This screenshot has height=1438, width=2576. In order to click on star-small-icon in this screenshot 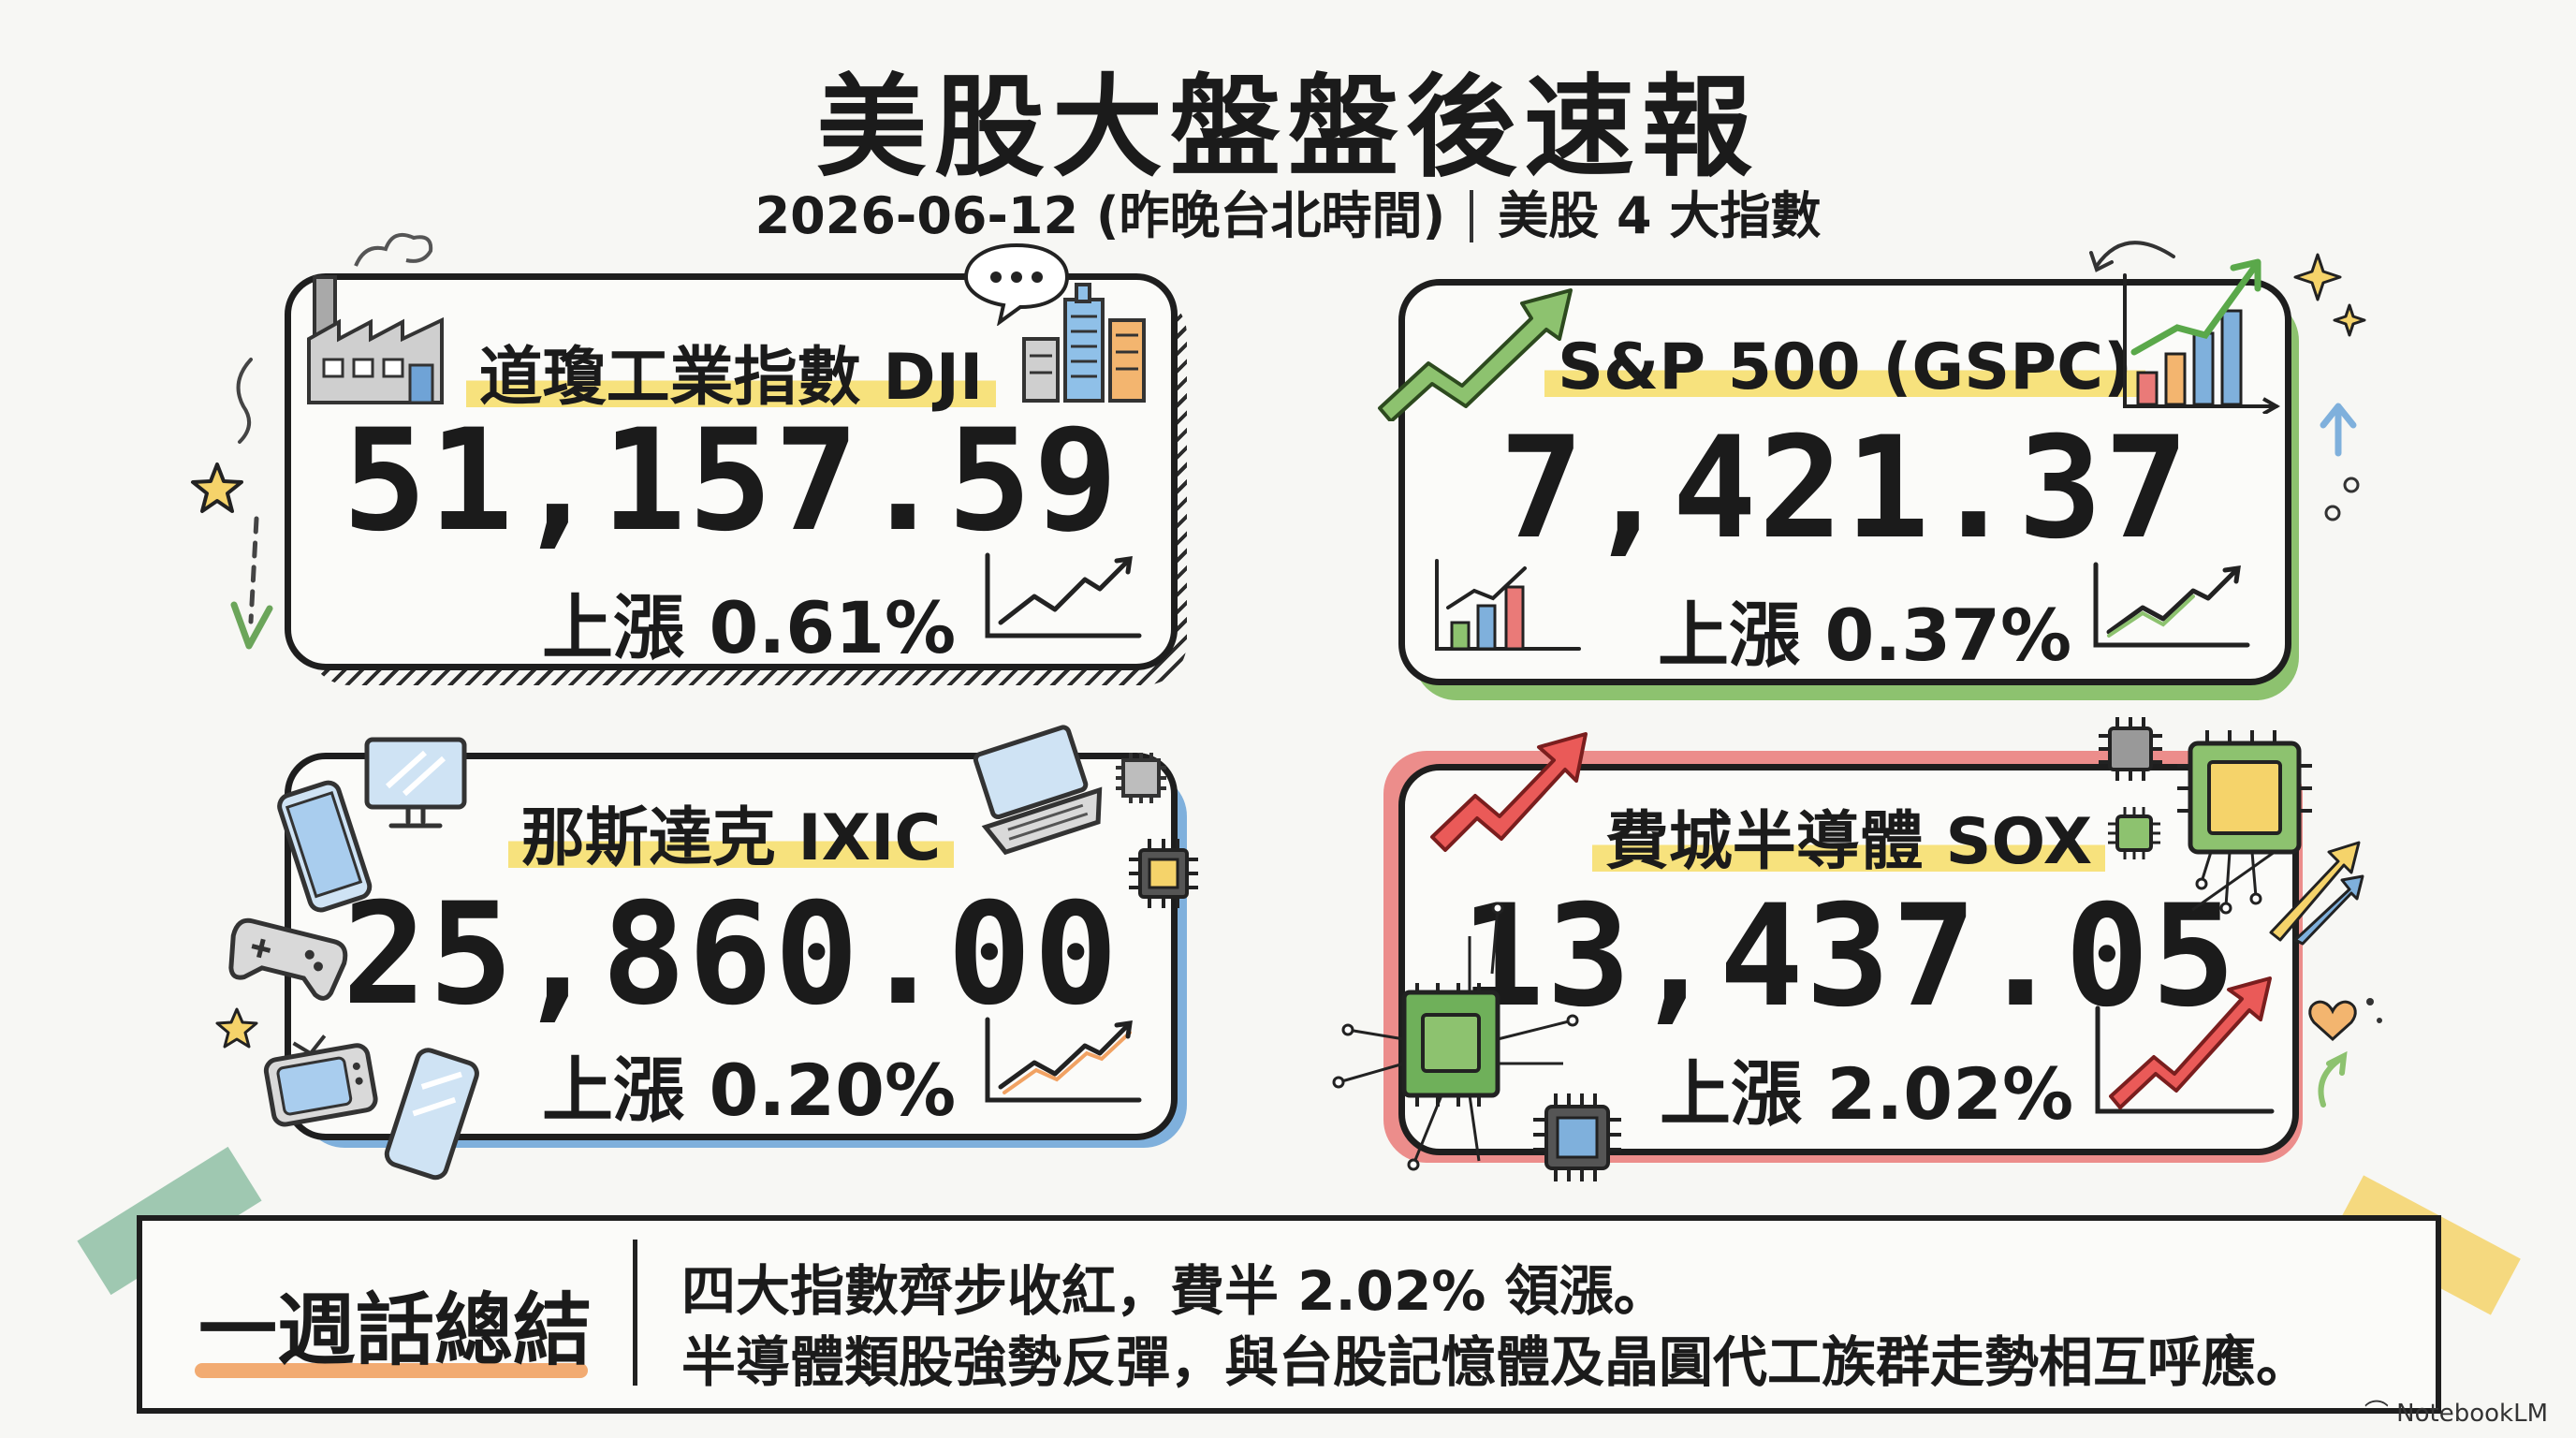, I will do `click(236, 1028)`.